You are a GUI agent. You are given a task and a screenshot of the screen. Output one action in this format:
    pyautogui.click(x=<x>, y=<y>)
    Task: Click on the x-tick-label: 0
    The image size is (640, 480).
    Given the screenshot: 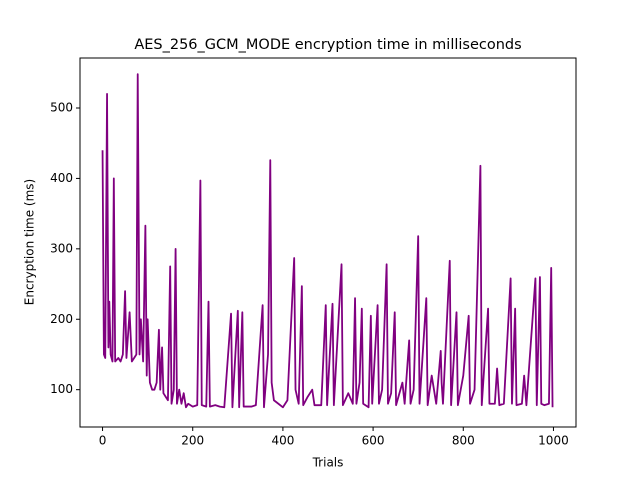 What is the action you would take?
    pyautogui.click(x=103, y=441)
    